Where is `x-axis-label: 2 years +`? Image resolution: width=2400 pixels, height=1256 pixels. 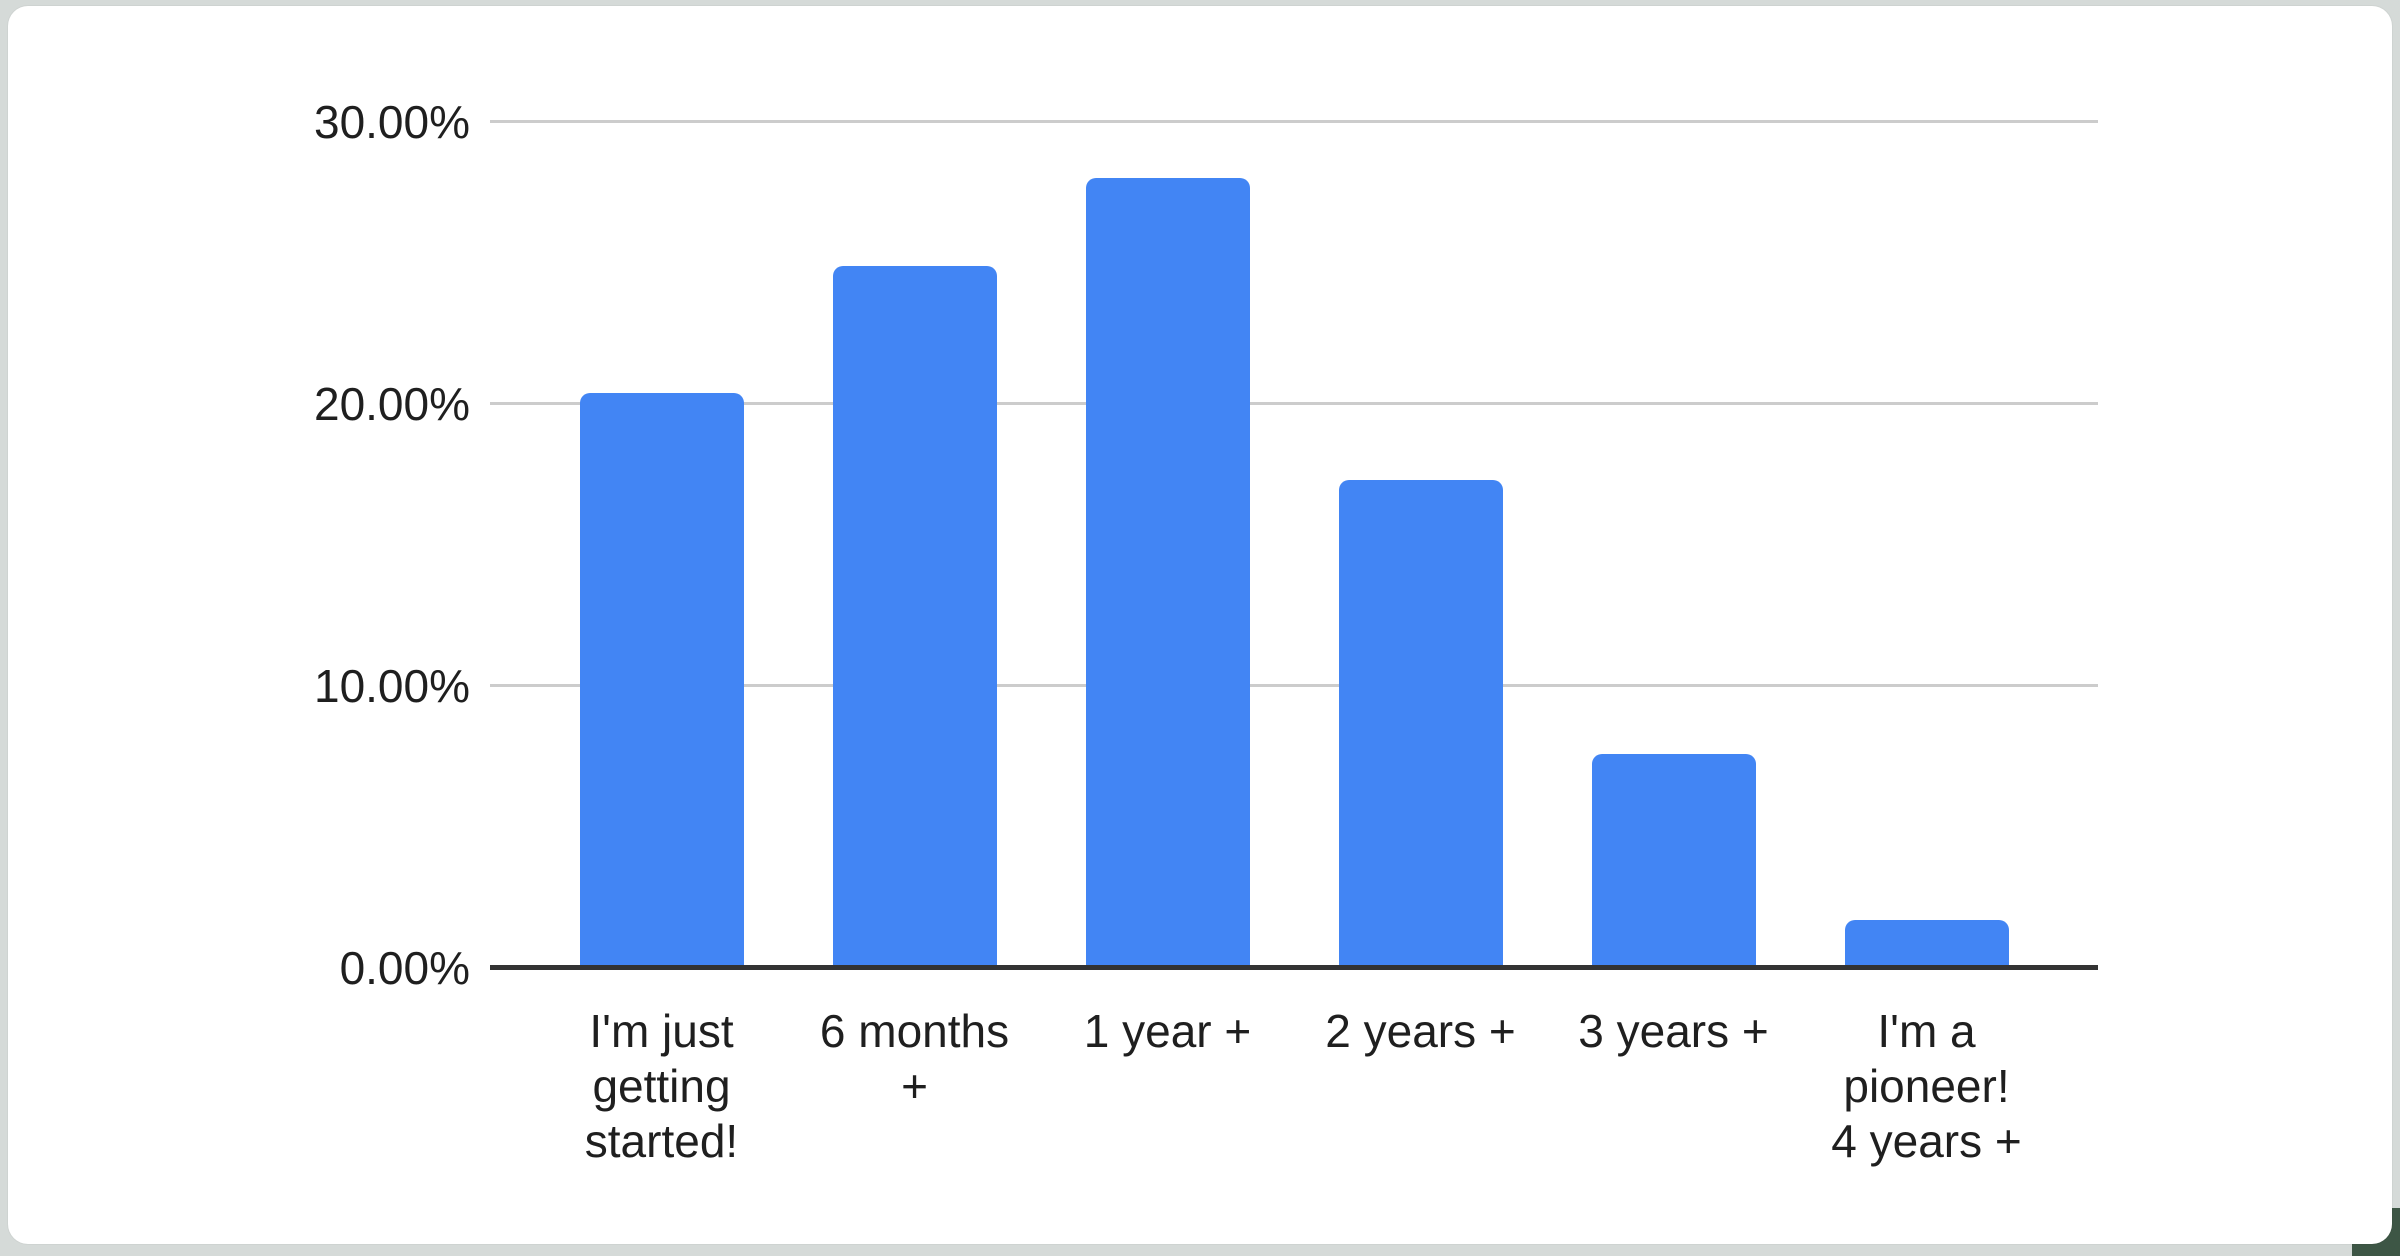 x-axis-label: 2 years + is located at coordinates (1420, 1031).